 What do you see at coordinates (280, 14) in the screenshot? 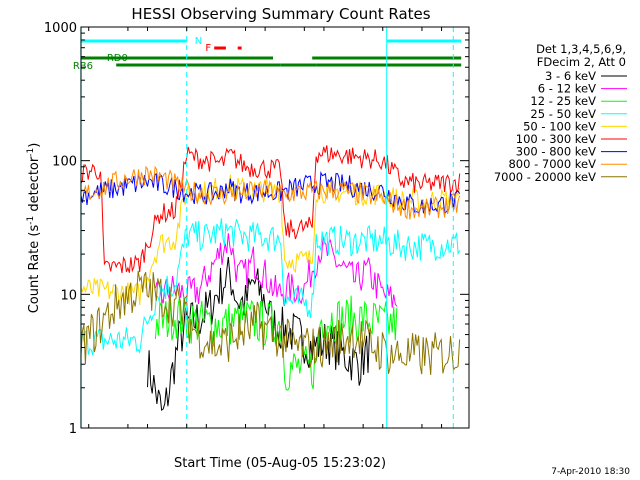
I see `chart-title: HESSI Observing Summary Count Rates` at bounding box center [280, 14].